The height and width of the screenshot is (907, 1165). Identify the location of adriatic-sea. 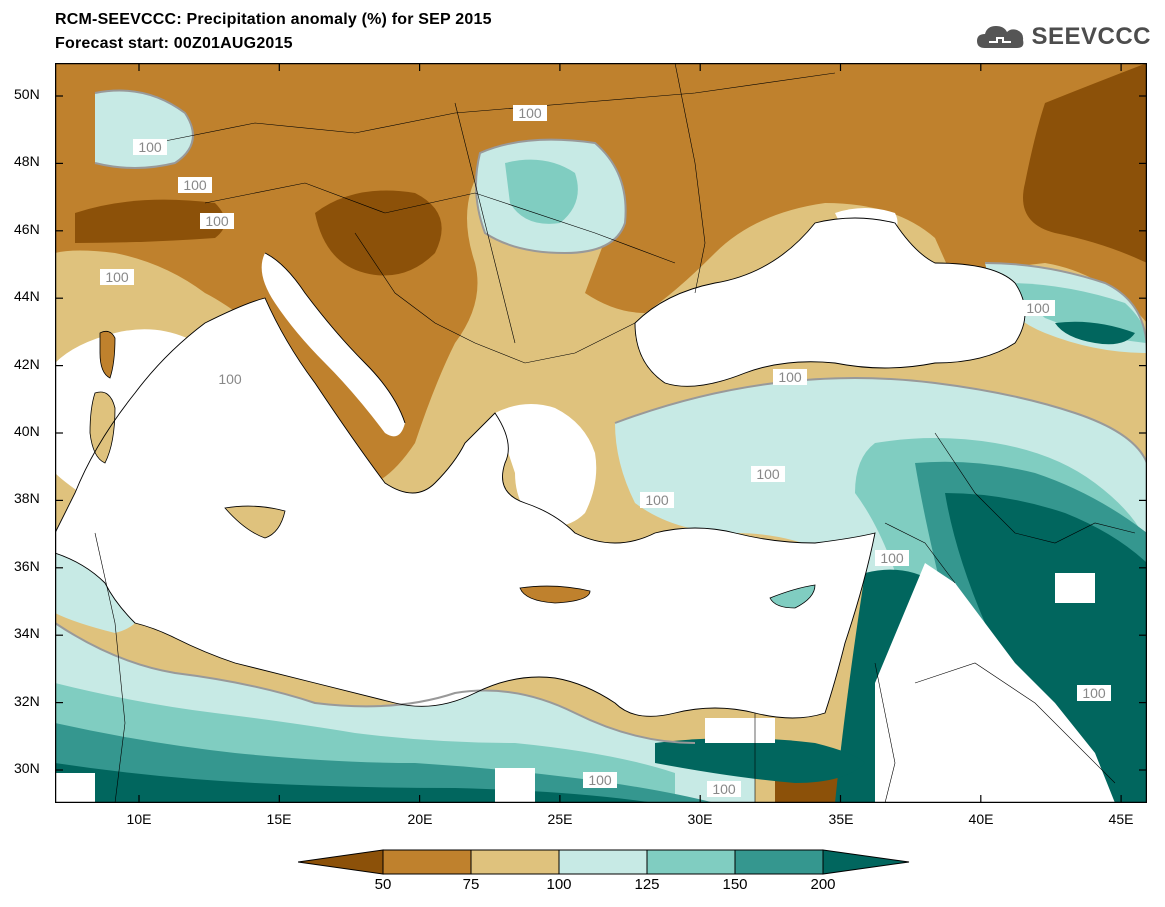
(333, 345).